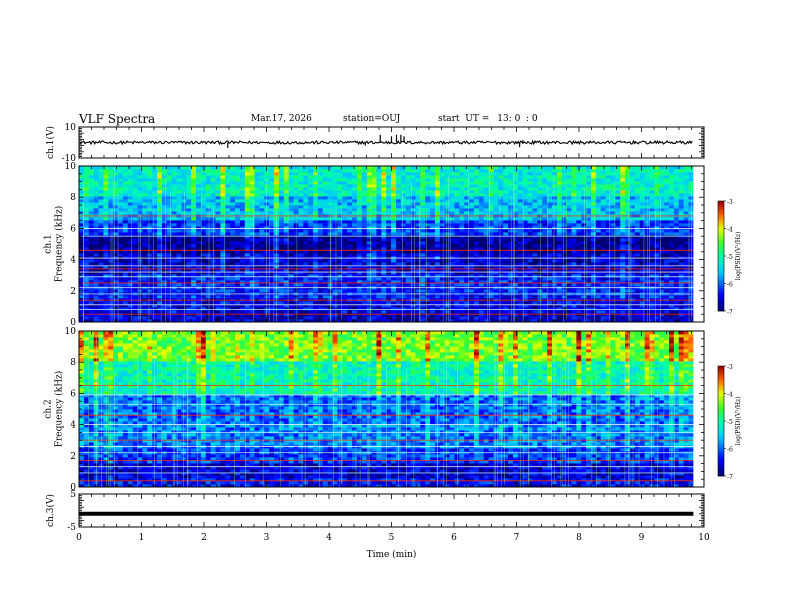 This screenshot has width=792, height=612. I want to click on x-tick-label: 4, so click(329, 538).